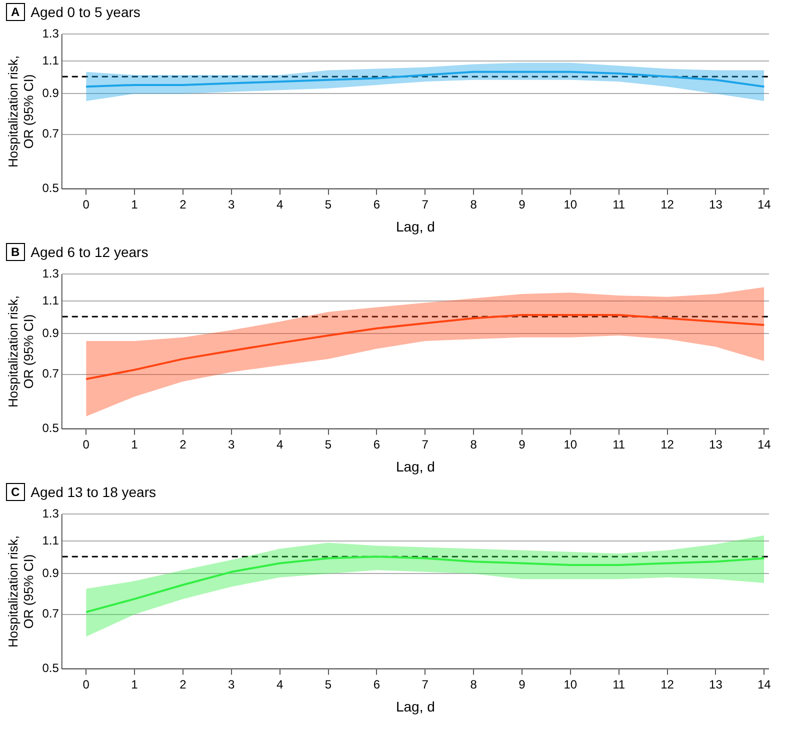  What do you see at coordinates (93, 492) in the screenshot?
I see `chart-title: Aged 13 to 18 years` at bounding box center [93, 492].